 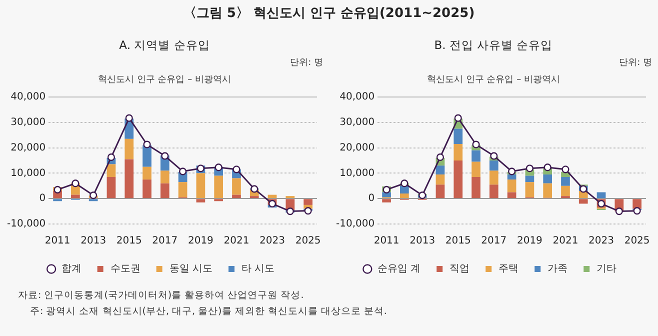 I want to click on legend-label: 기타, so click(x=606, y=269).